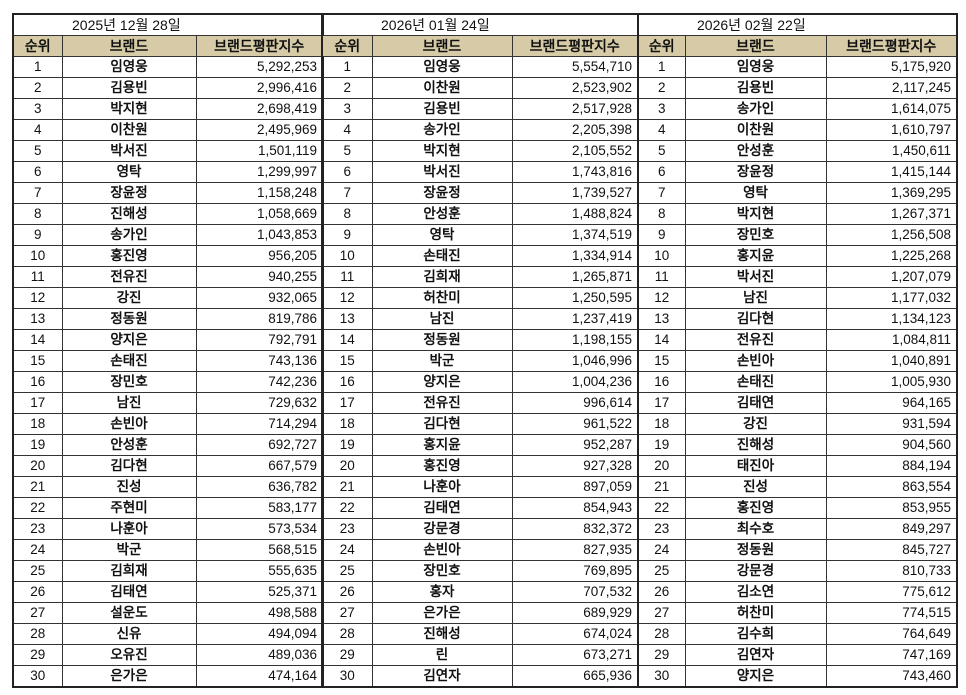 Image resolution: width=966 pixels, height=695 pixels. Describe the element at coordinates (259, 529) in the screenshot. I see `score-cell: 573,534` at that location.